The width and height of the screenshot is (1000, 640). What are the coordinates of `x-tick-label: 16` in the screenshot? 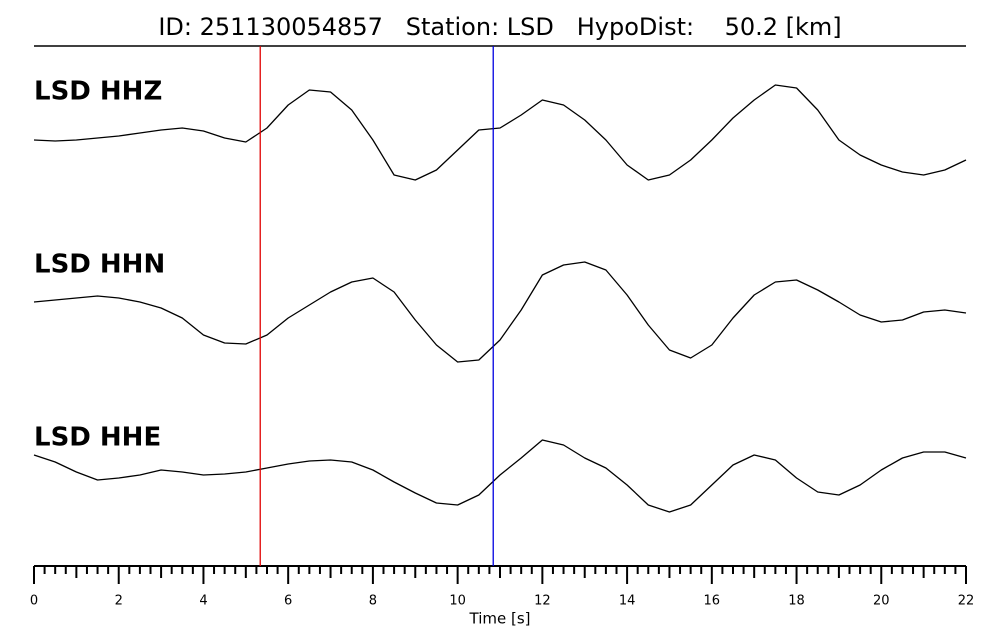 It's located at (712, 601).